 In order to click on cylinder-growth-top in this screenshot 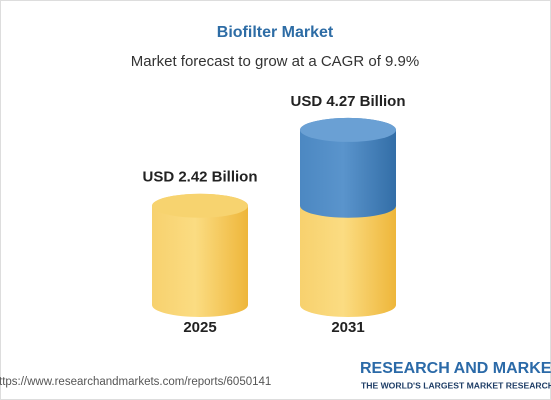, I will do `click(348, 129)`.